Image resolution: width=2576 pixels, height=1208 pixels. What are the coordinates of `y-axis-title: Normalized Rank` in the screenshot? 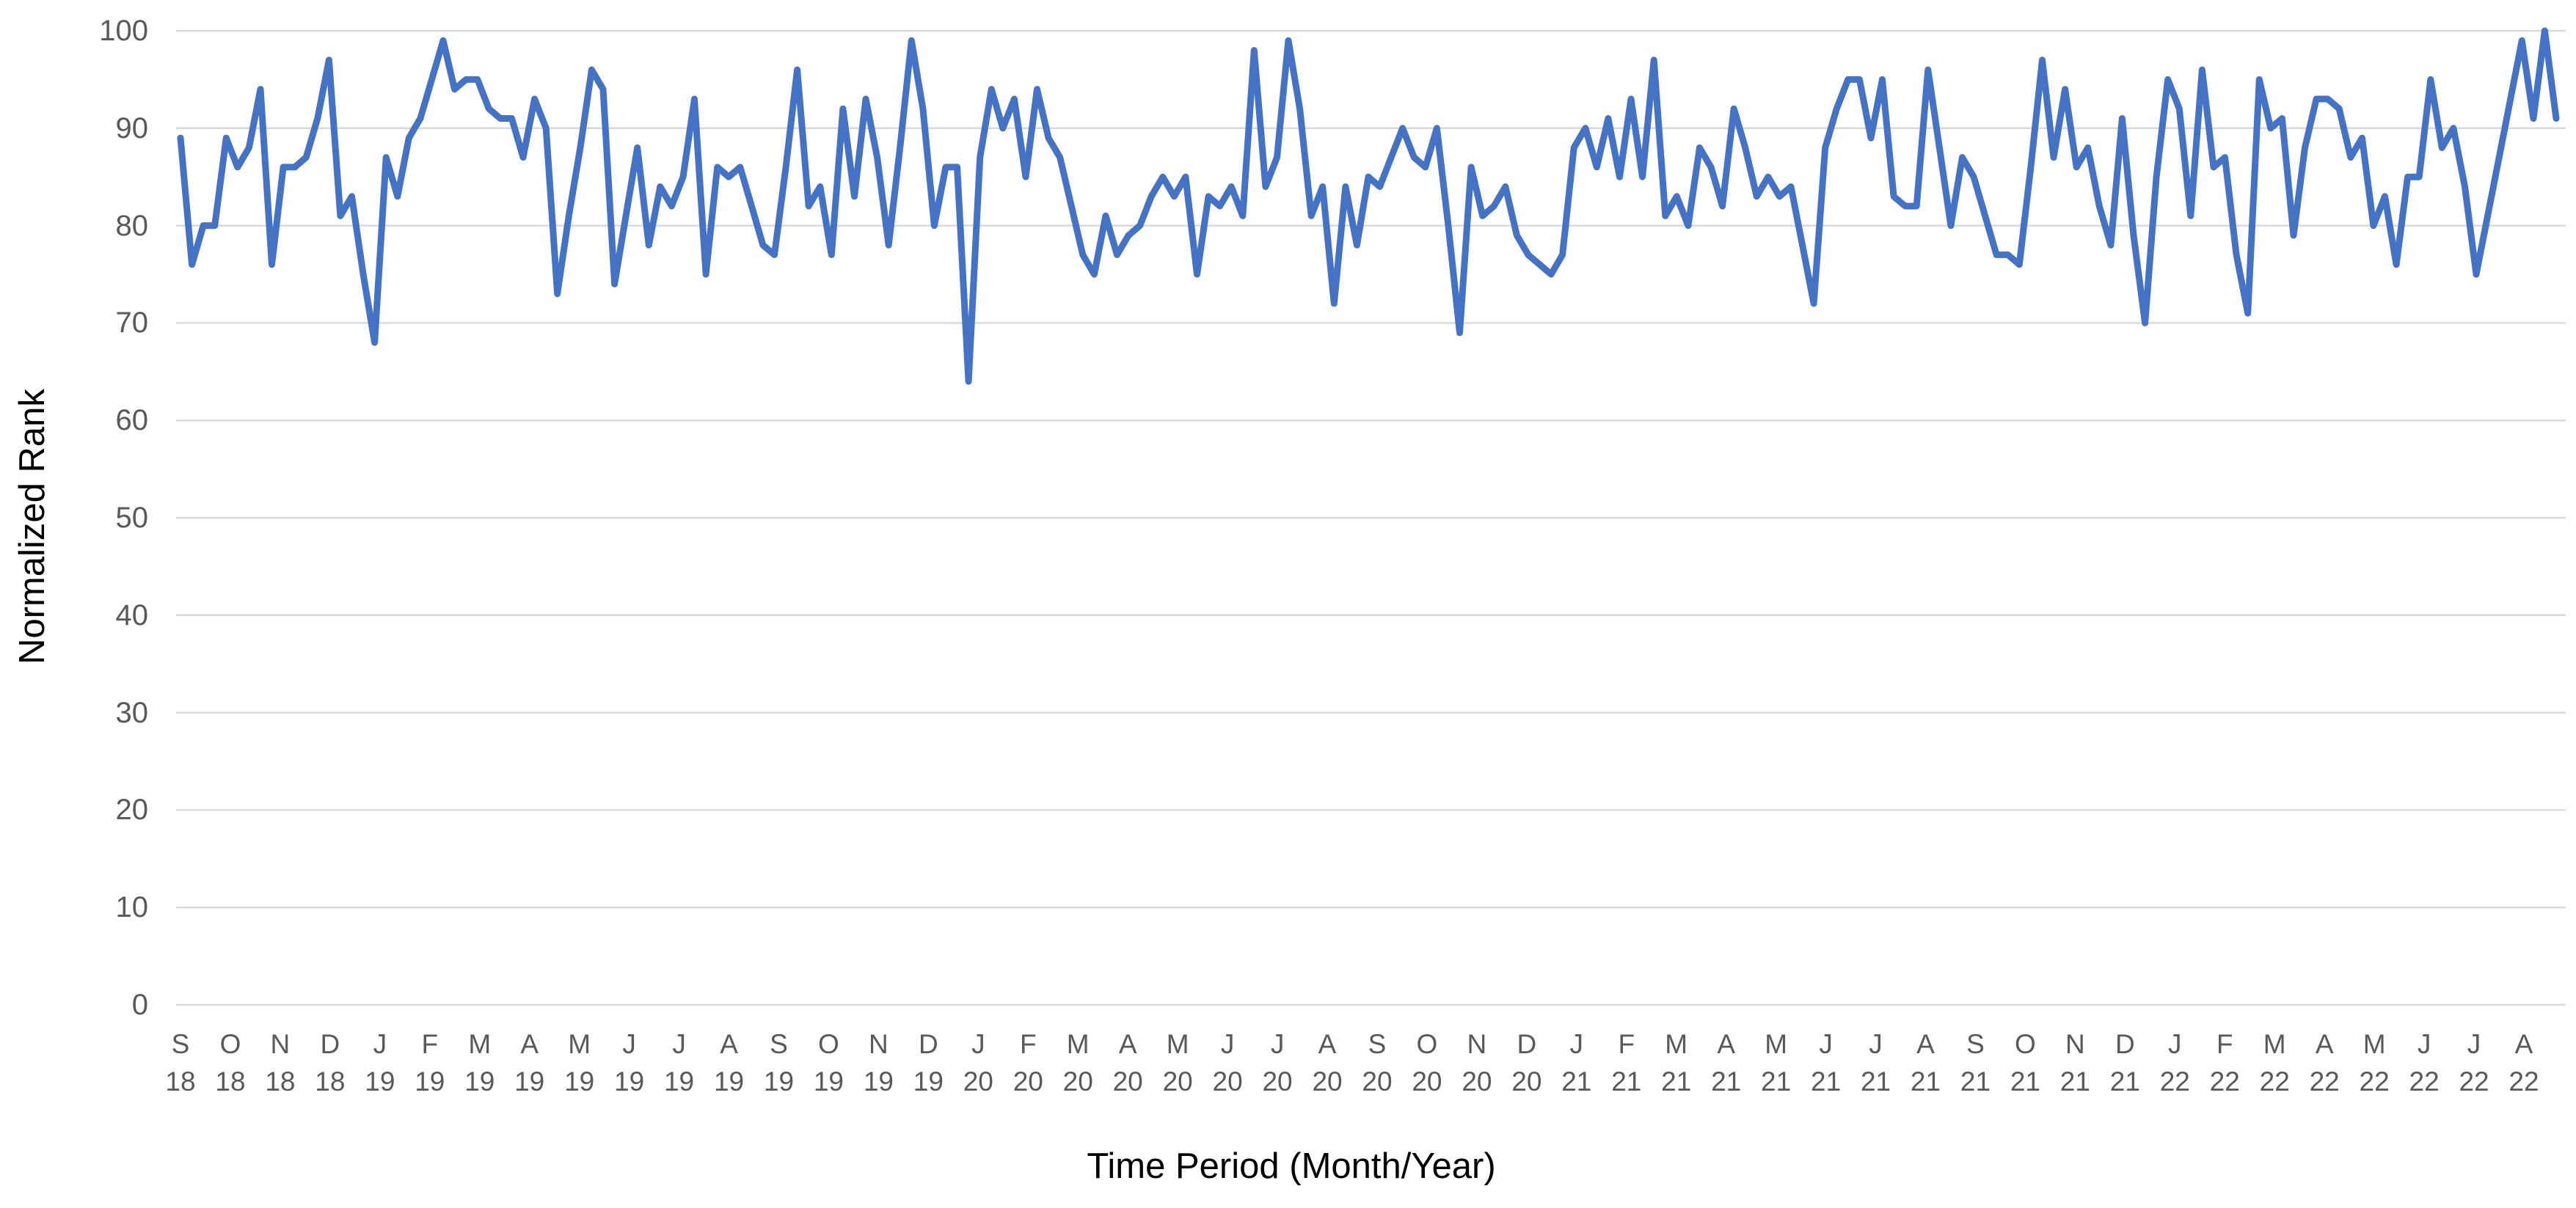 It's located at (32, 527).